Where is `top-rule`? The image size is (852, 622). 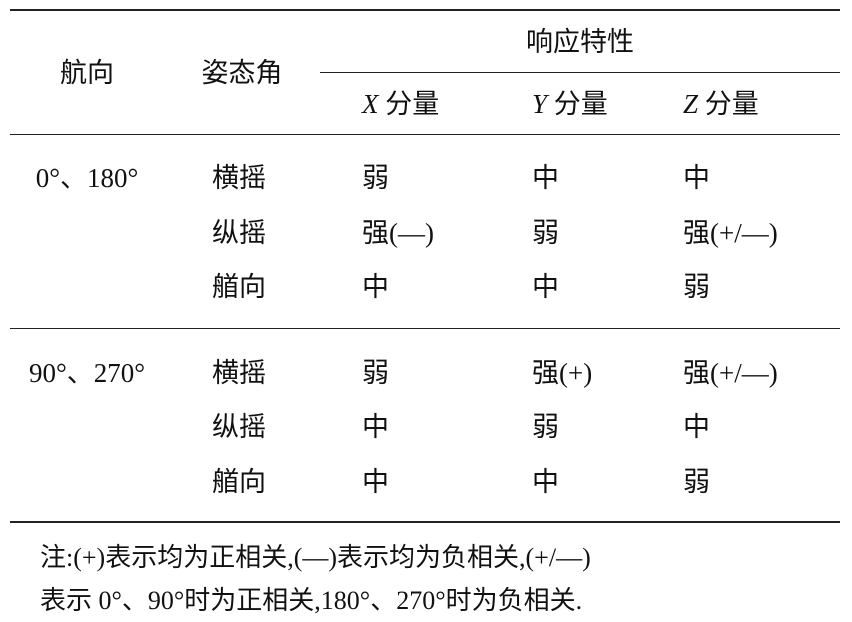
top-rule is located at coordinates (425, 10).